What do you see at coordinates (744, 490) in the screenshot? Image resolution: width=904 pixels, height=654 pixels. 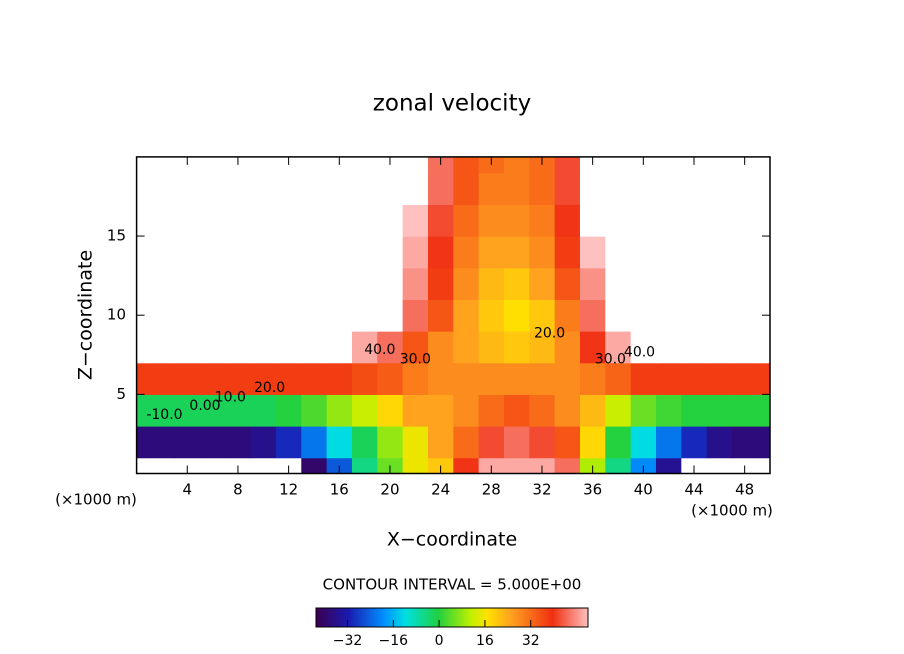 I see `x-tick-label: 48` at bounding box center [744, 490].